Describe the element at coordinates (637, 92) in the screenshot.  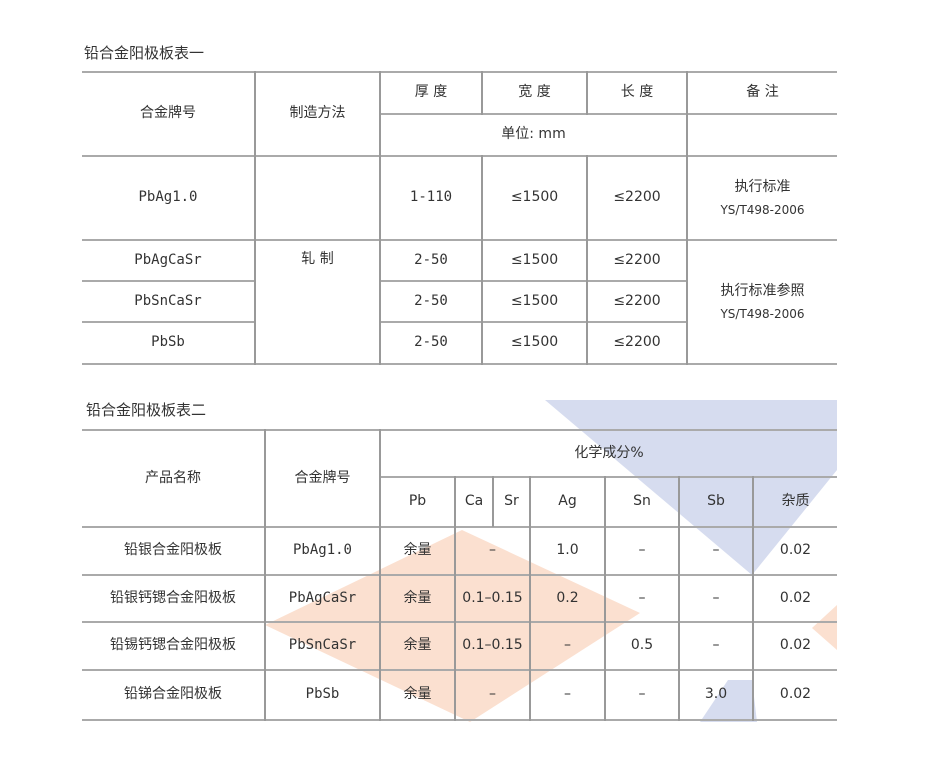
I see `header-length: 长 度` at that location.